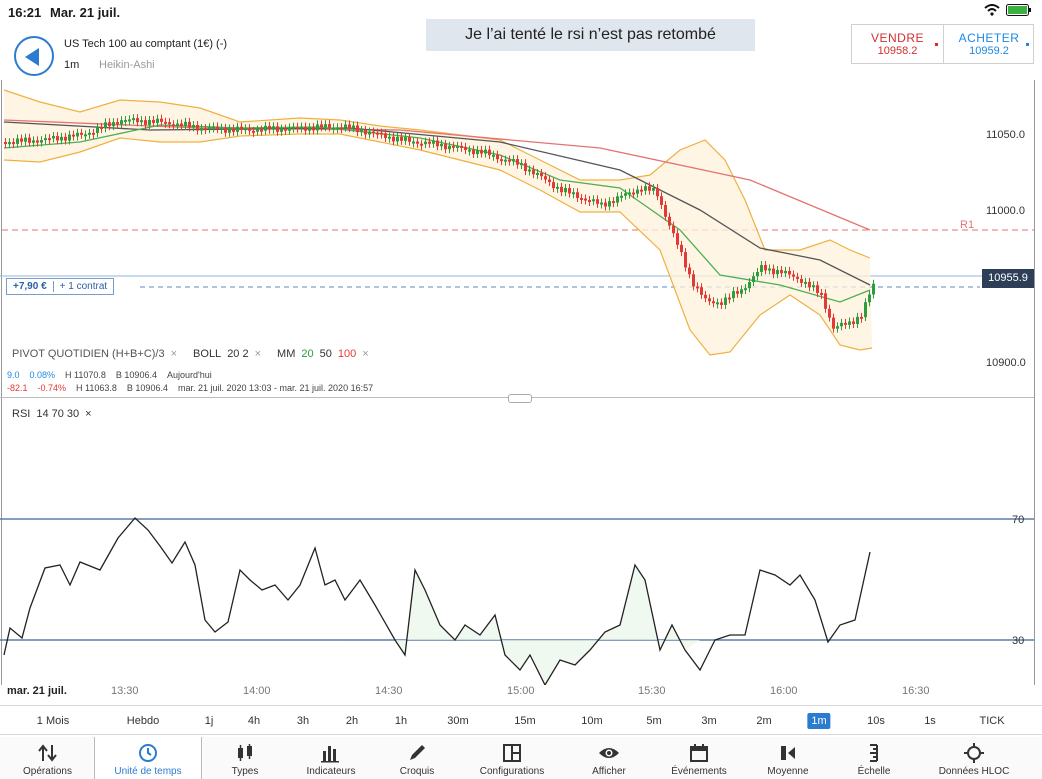 The image size is (1042, 779). Describe the element at coordinates (254, 721) in the screenshot. I see `timeframe-4h: 4h` at that location.